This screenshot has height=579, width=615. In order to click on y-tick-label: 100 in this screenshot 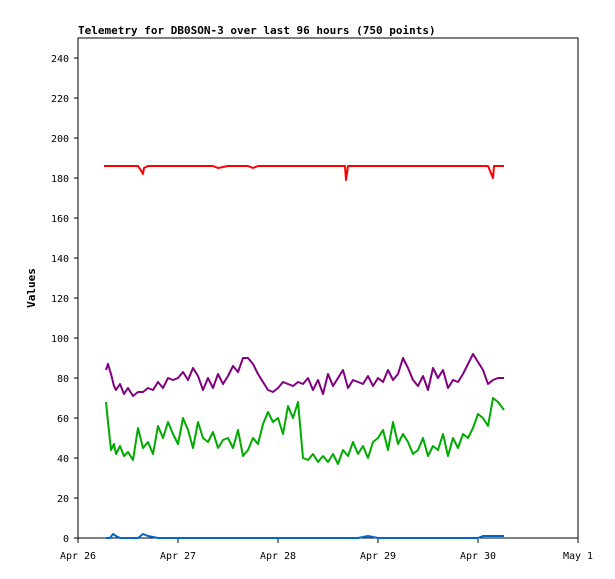, I will do `click(60, 339)`.